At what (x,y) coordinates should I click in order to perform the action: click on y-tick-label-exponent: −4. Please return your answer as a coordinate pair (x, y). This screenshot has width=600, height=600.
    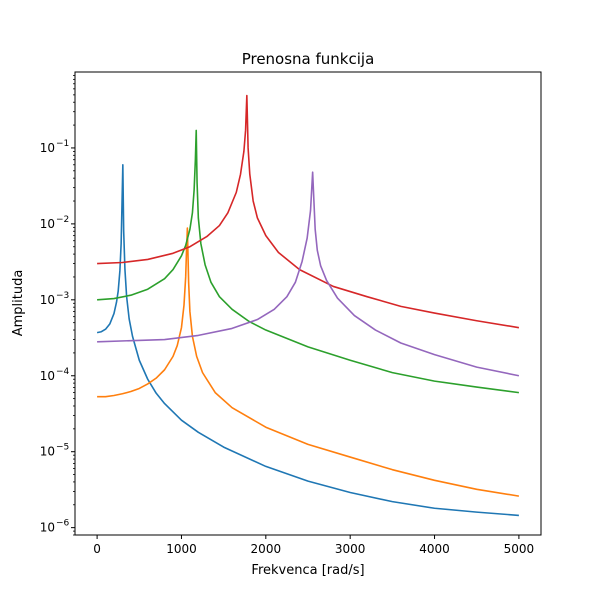
    Looking at the image, I should click on (63, 372).